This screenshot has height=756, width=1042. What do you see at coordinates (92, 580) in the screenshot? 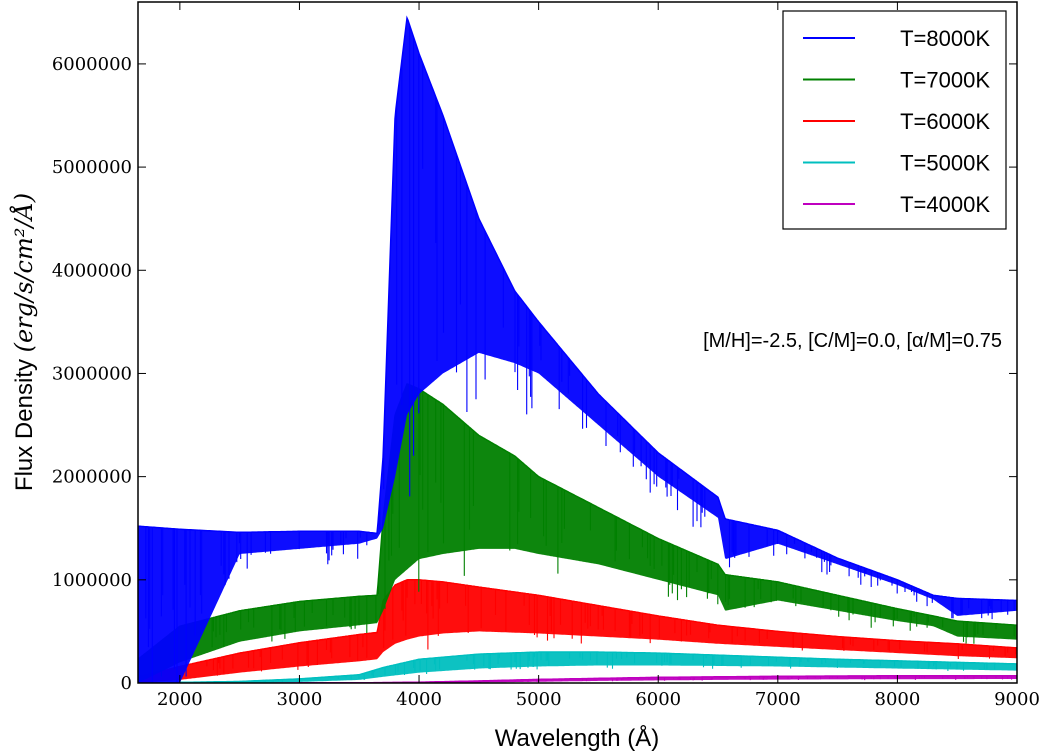
I see `y-tick-label: 1000000` at bounding box center [92, 580].